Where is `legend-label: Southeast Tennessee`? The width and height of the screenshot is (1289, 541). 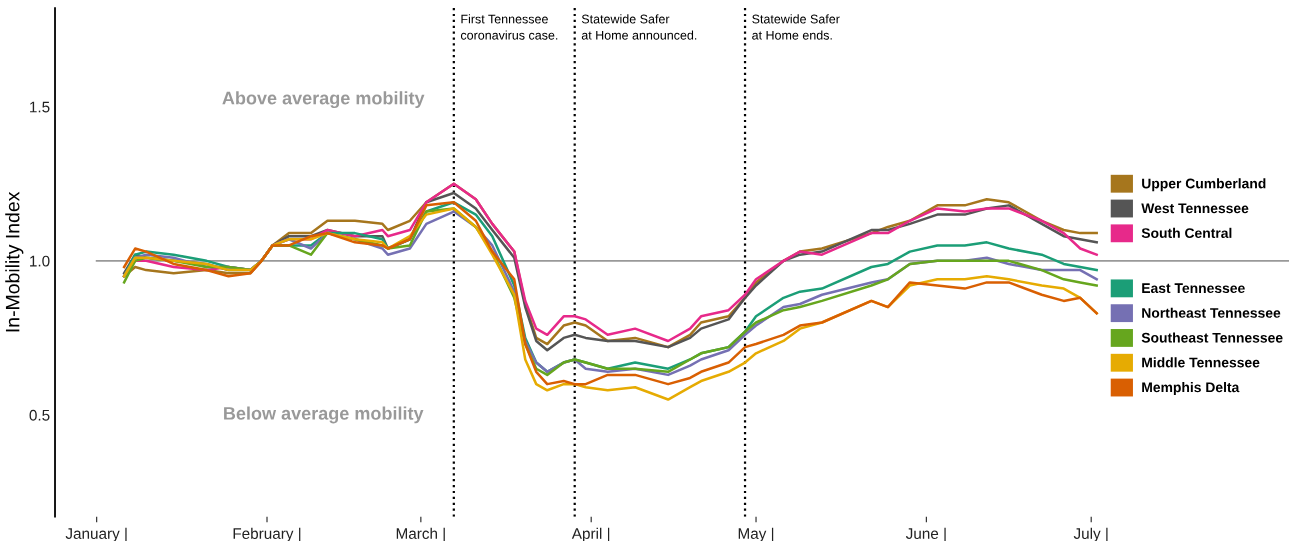
legend-label: Southeast Tennessee is located at coordinates (1212, 337).